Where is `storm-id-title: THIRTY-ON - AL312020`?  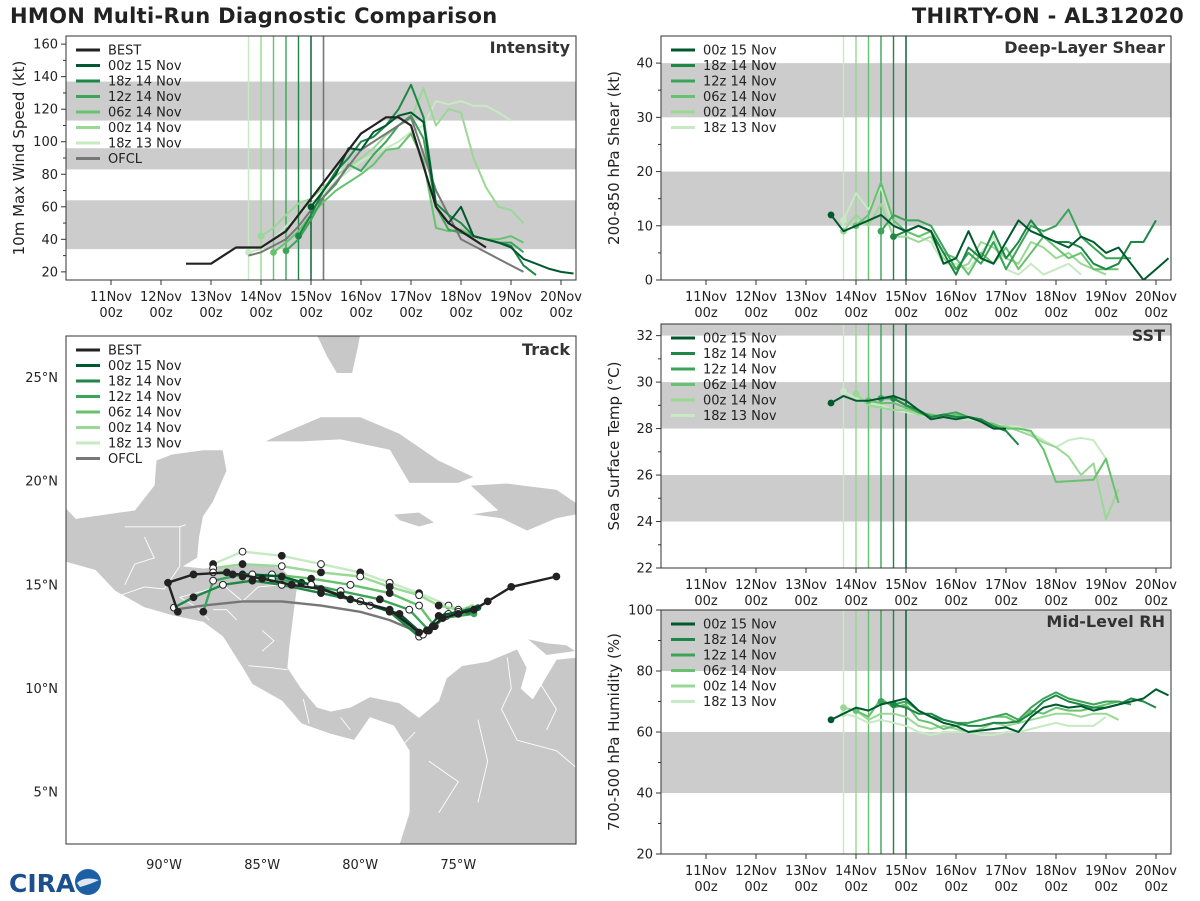 storm-id-title: THIRTY-ON - AL312020 is located at coordinates (1047, 16).